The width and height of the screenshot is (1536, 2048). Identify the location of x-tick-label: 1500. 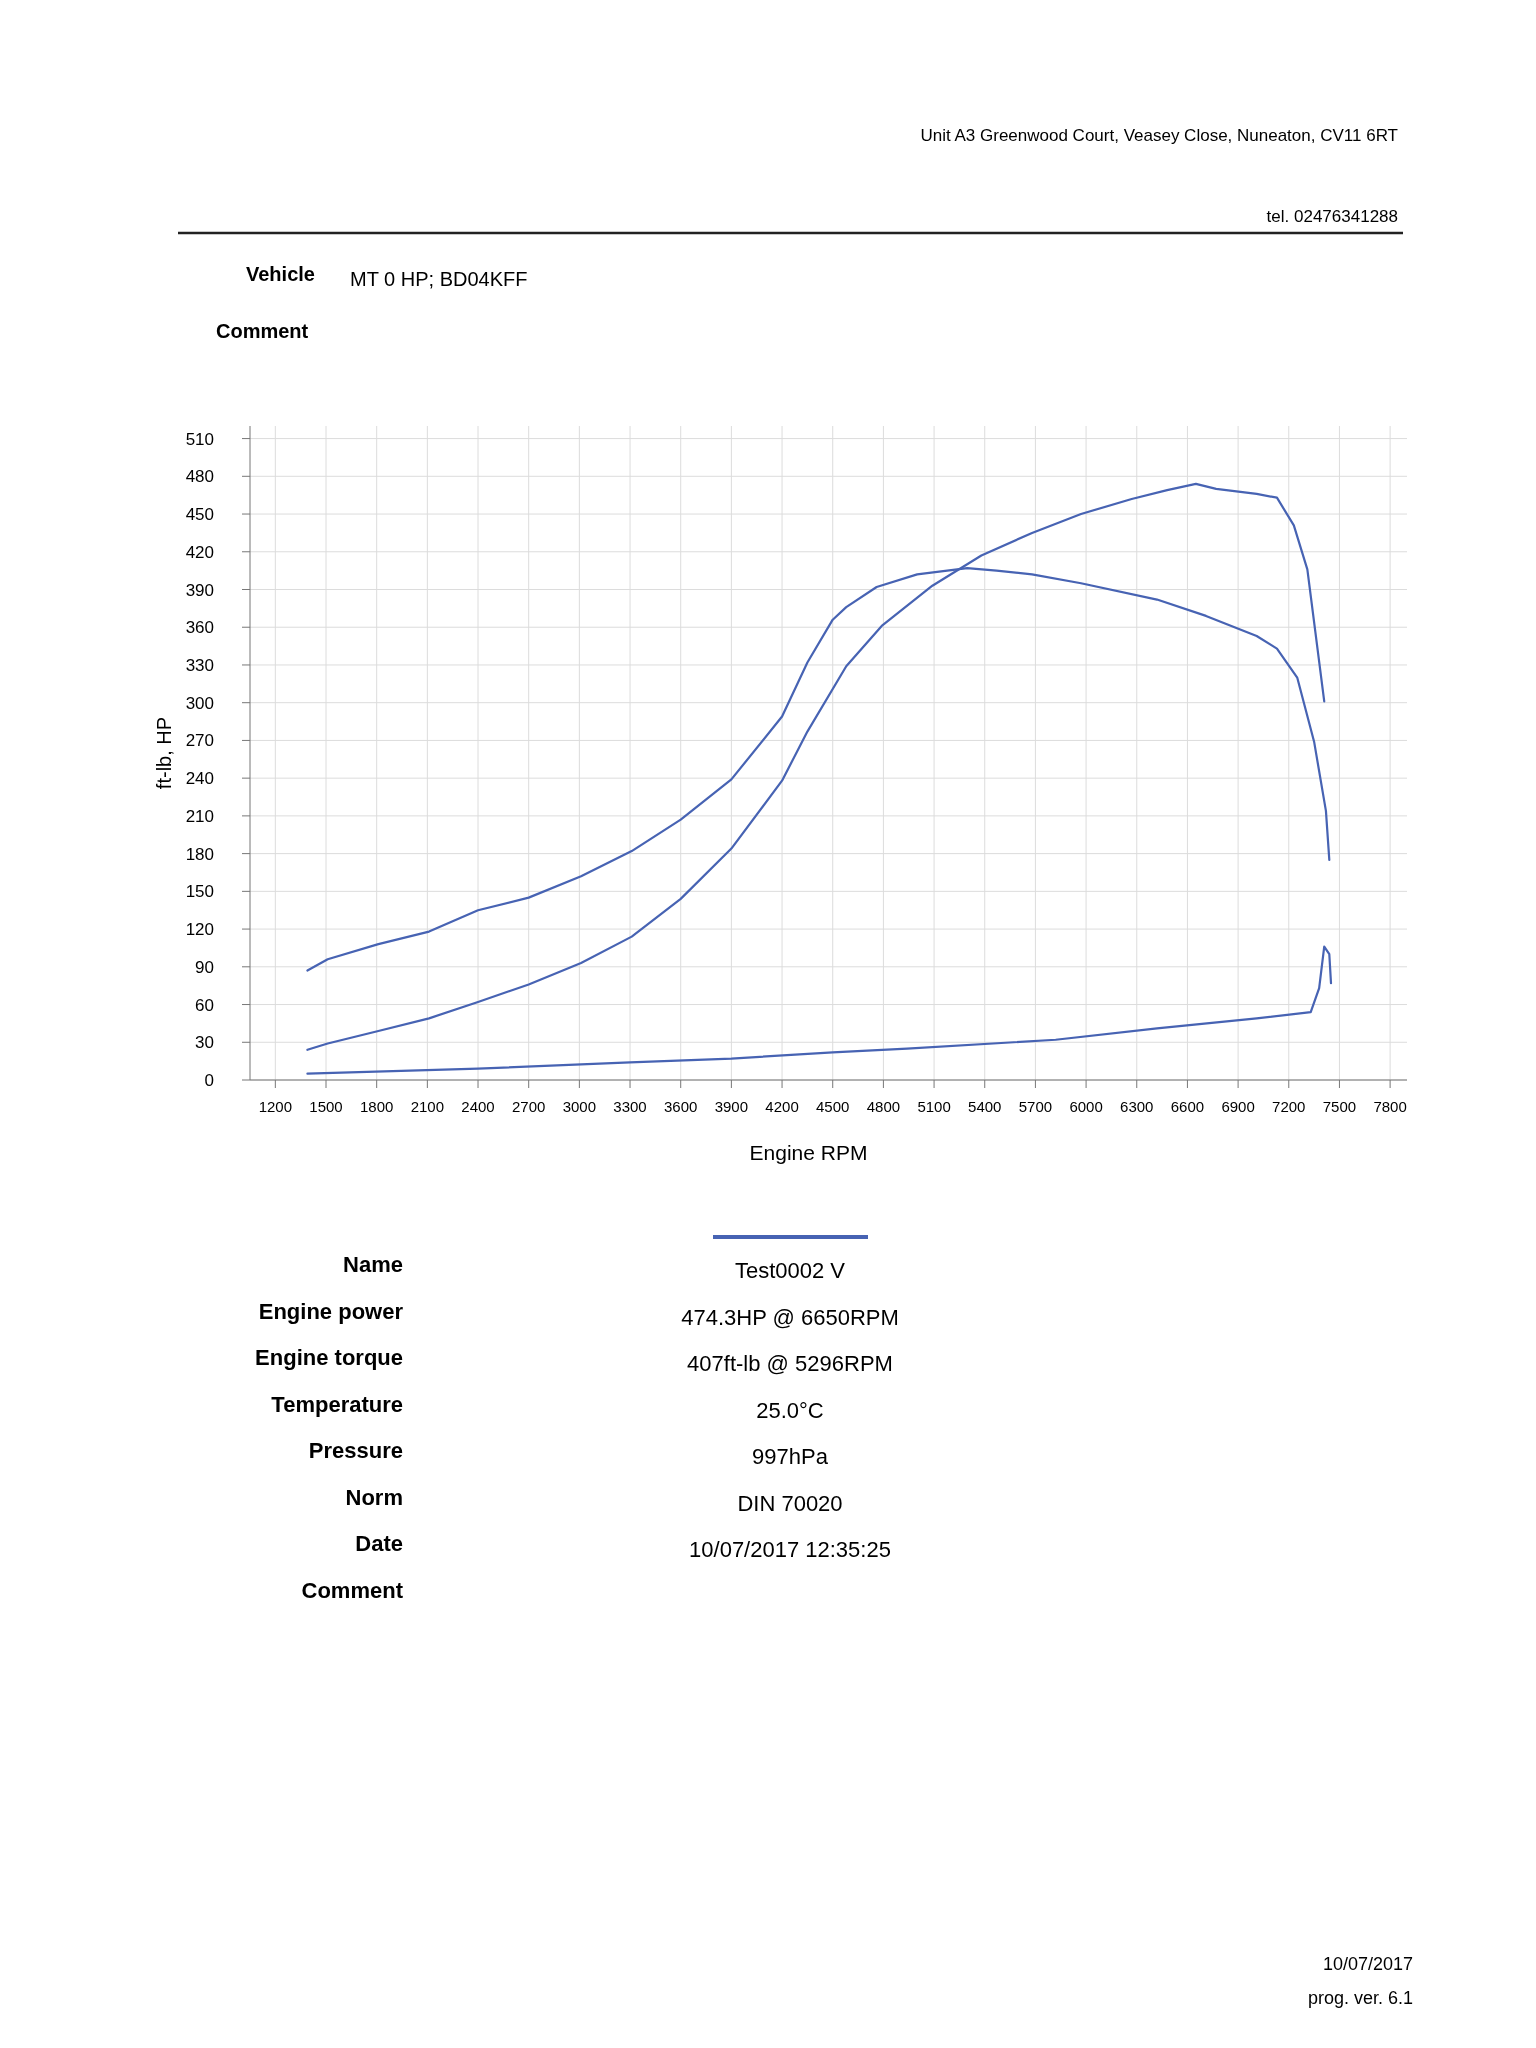
(326, 1106).